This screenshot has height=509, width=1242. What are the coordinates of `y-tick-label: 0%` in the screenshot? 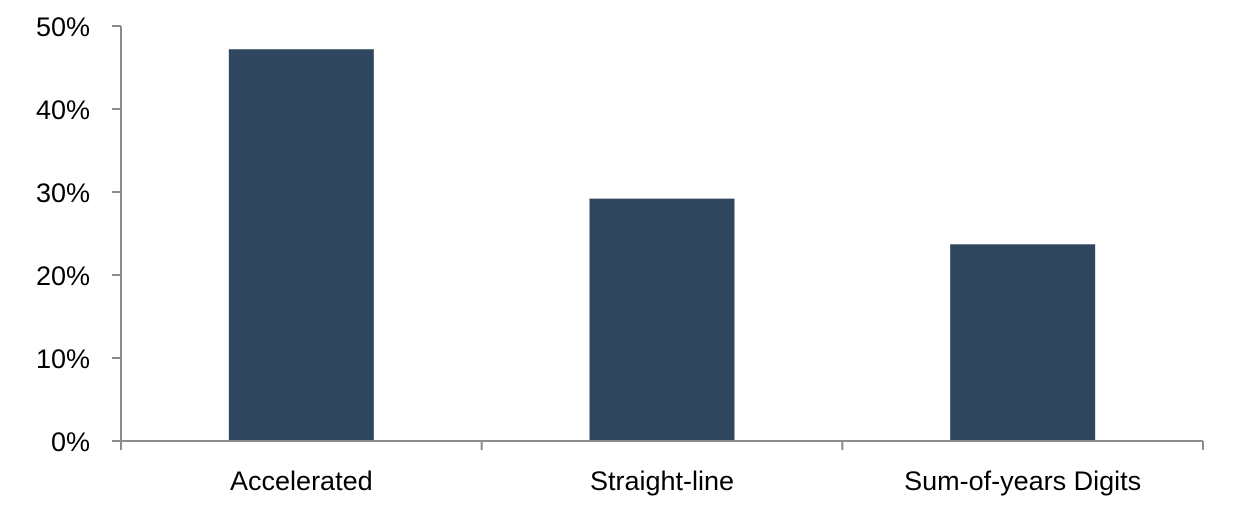 It's located at (70, 442).